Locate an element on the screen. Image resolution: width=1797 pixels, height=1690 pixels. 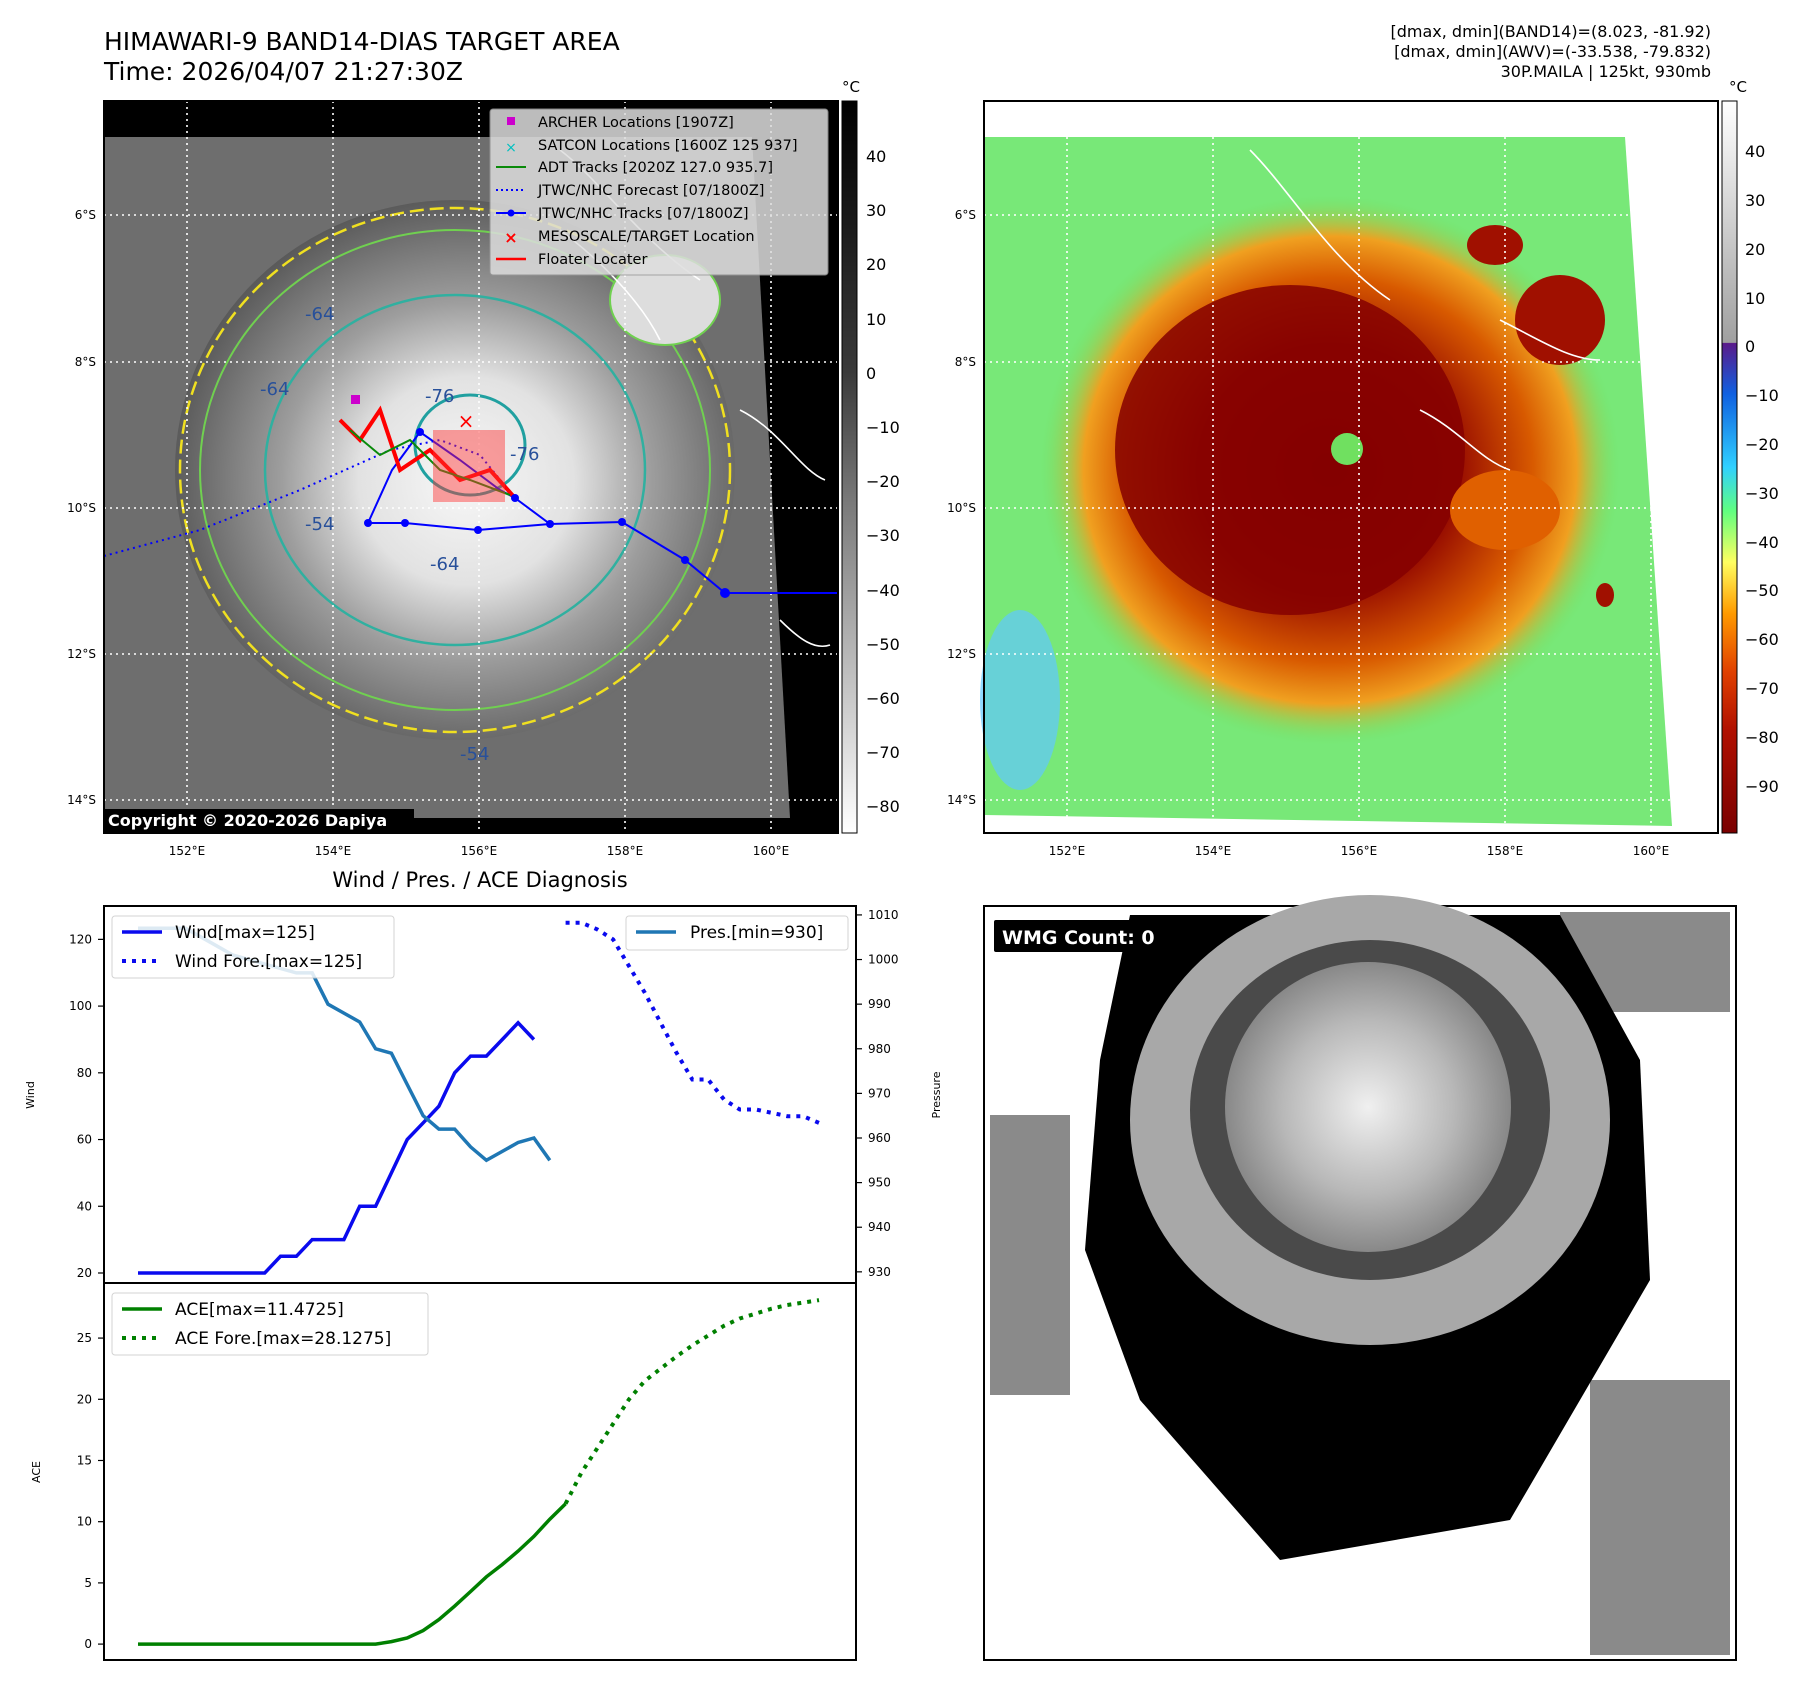
color-tick: −20 is located at coordinates (1762, 444).